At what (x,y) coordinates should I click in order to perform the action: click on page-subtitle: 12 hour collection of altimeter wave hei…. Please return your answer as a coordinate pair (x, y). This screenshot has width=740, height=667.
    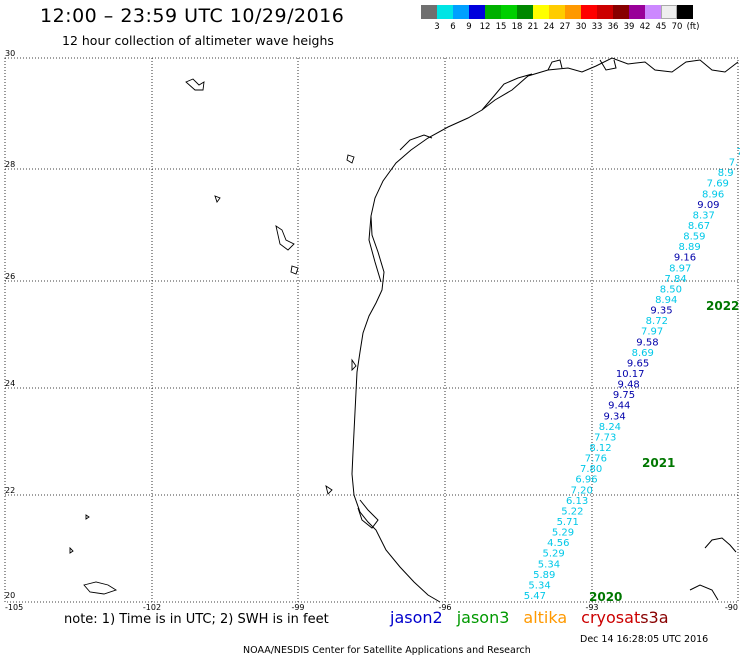
    Looking at the image, I should click on (198, 40).